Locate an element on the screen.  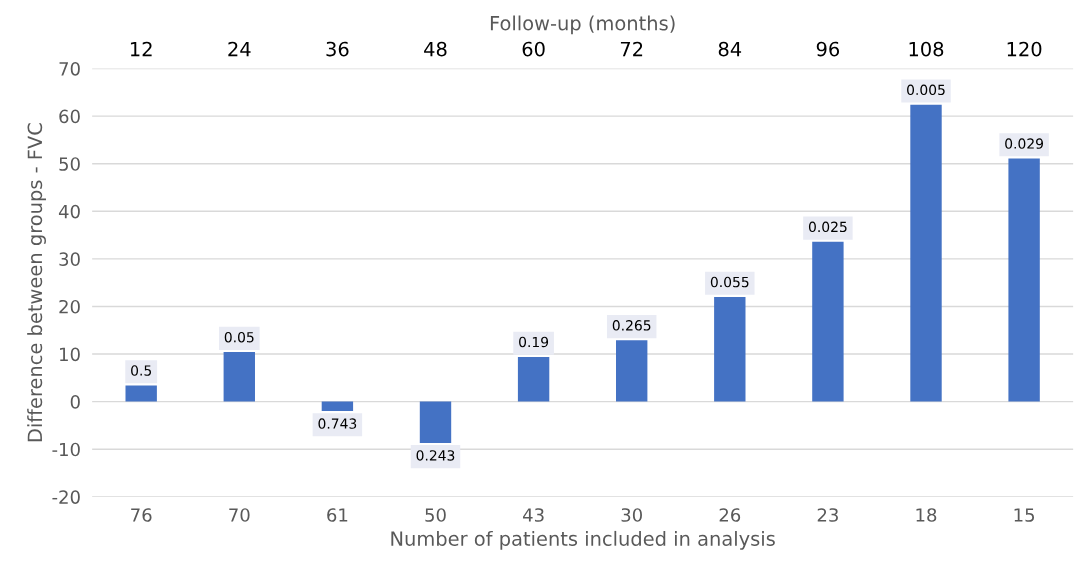
annotation: 0.743 is located at coordinates (337, 423).